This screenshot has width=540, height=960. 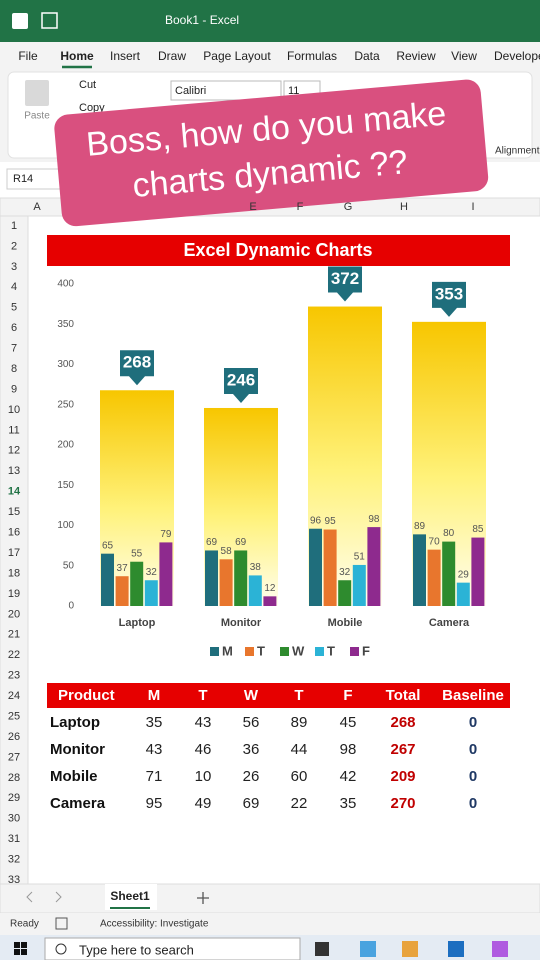 I want to click on save-icon, so click(x=49, y=20).